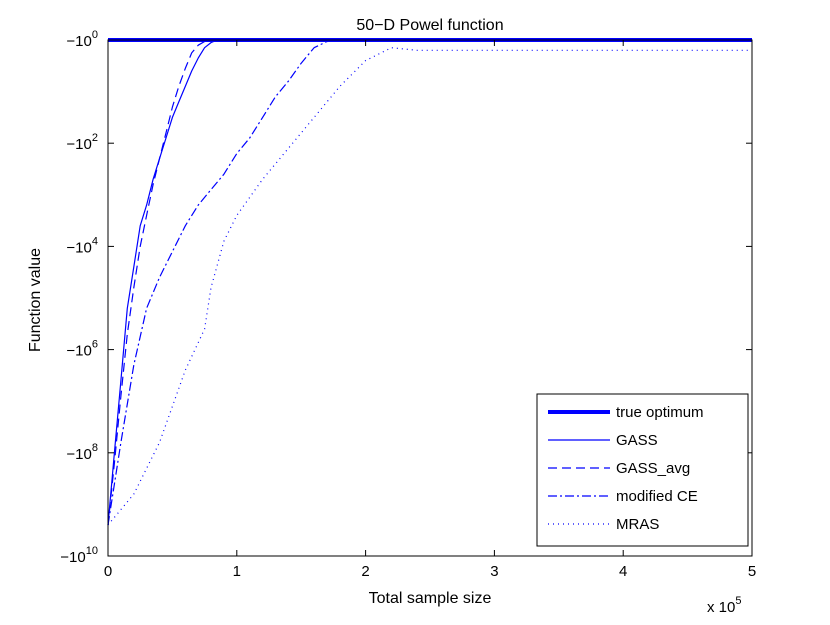  What do you see at coordinates (637, 524) in the screenshot?
I see `legend-label: MRAS` at bounding box center [637, 524].